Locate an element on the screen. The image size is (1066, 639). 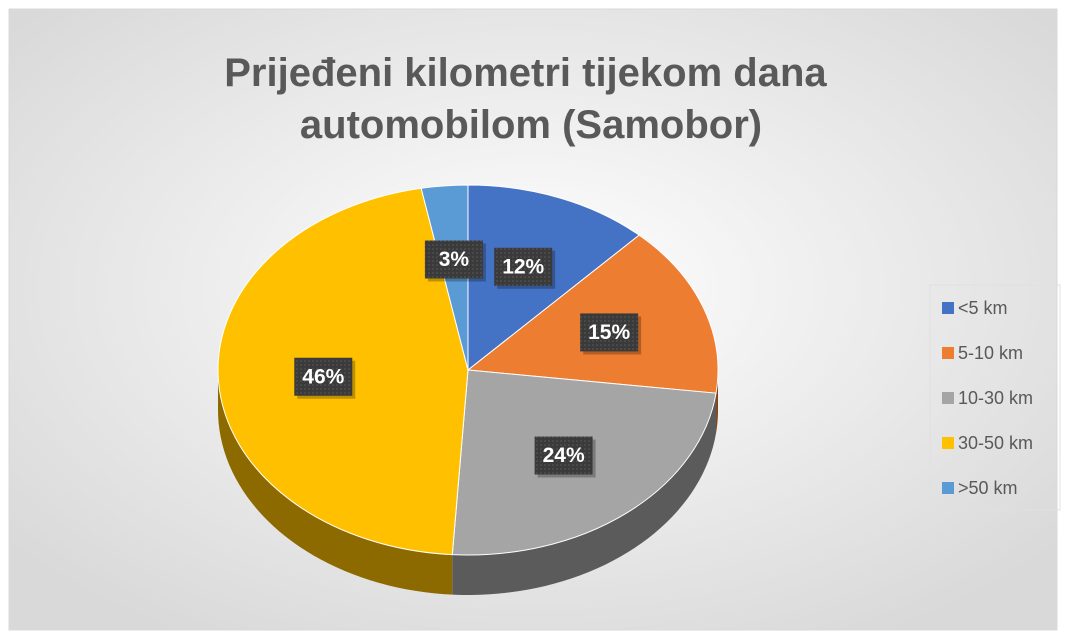
data-label: 15% is located at coordinates (609, 332).